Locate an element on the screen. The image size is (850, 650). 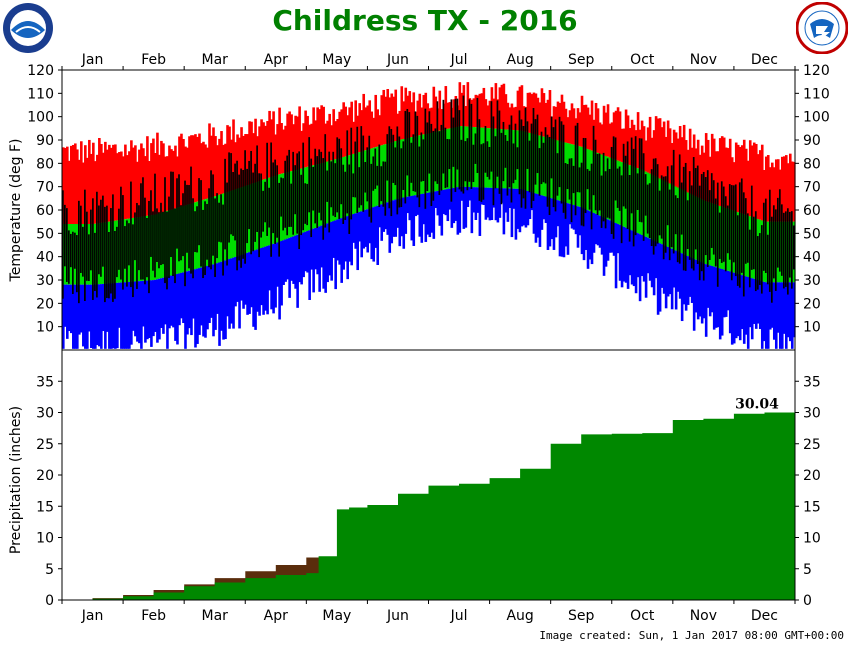
precip-tick-label-right: 0 is located at coordinates (807, 601).